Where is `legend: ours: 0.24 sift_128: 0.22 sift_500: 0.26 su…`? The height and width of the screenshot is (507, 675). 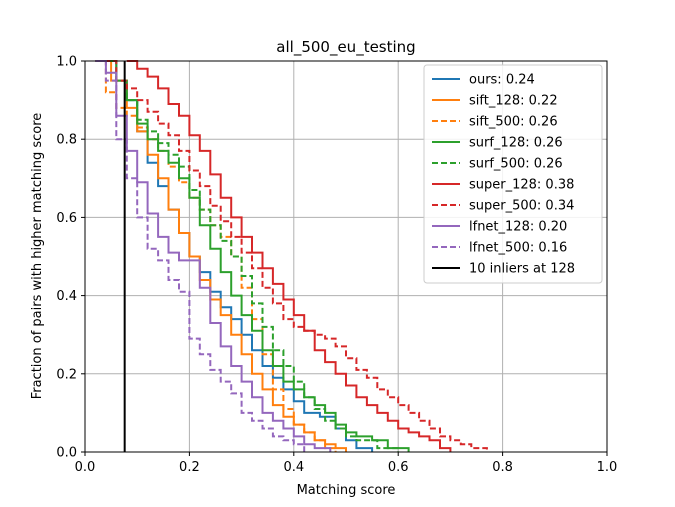 legend: ours: 0.24 sift_128: 0.22 sift_500: 0.26 su… is located at coordinates (513, 174).